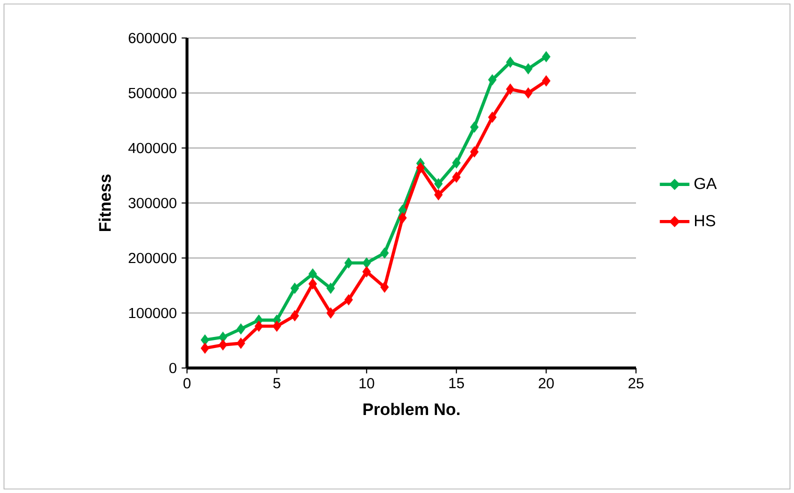 This screenshot has width=794, height=493. Describe the element at coordinates (152, 93) in the screenshot. I see `y-tick-label: 500000` at that location.